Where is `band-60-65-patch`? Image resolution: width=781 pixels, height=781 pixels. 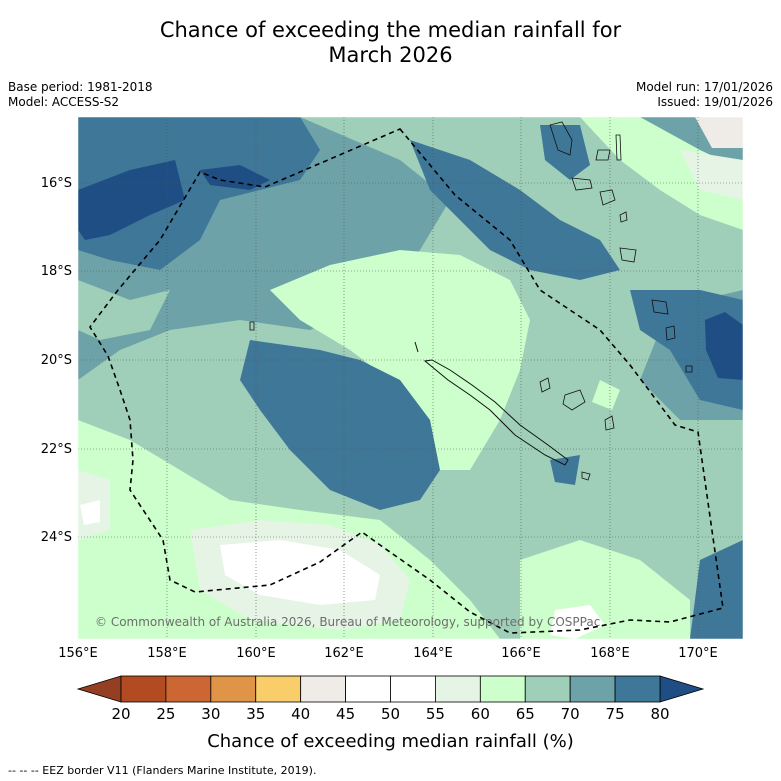 band-60-65-patch is located at coordinates (606, 395).